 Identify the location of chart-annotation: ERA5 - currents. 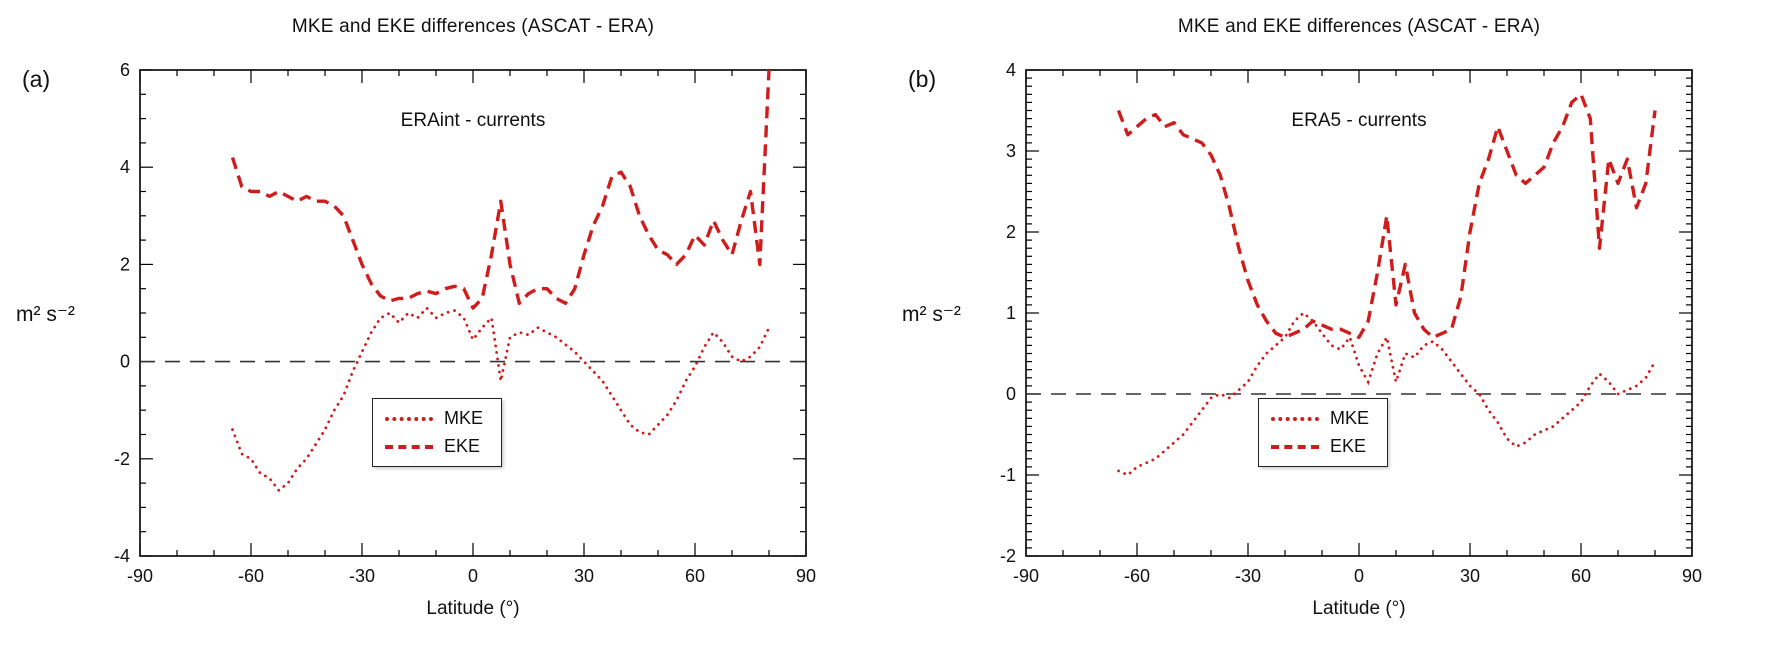
(1359, 120).